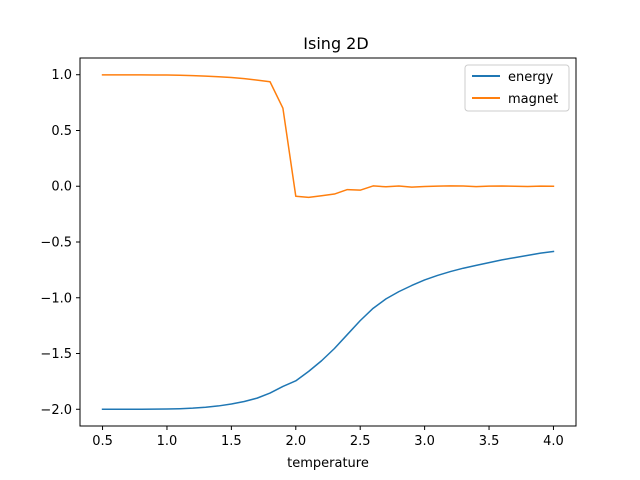 The height and width of the screenshot is (480, 640). I want to click on y-tick-label: −1.5, so click(56, 354).